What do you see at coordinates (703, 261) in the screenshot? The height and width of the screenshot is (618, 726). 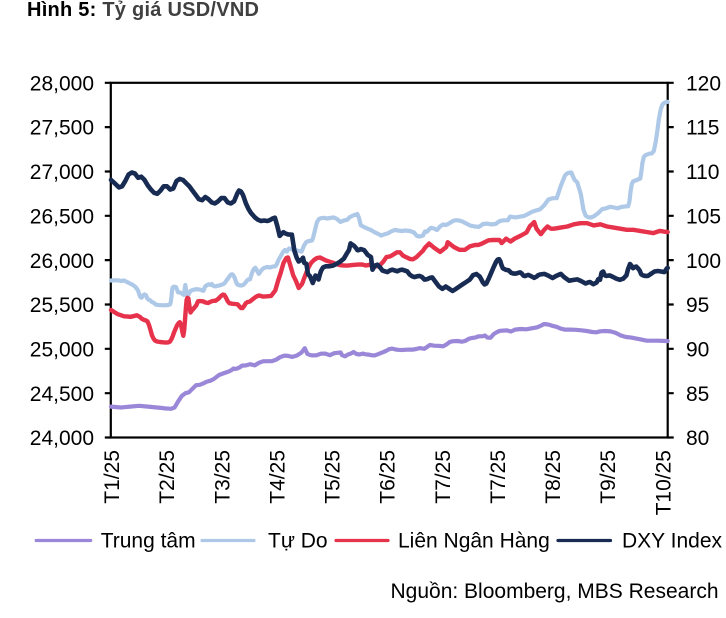 I see `svg-text: 100` at bounding box center [703, 261].